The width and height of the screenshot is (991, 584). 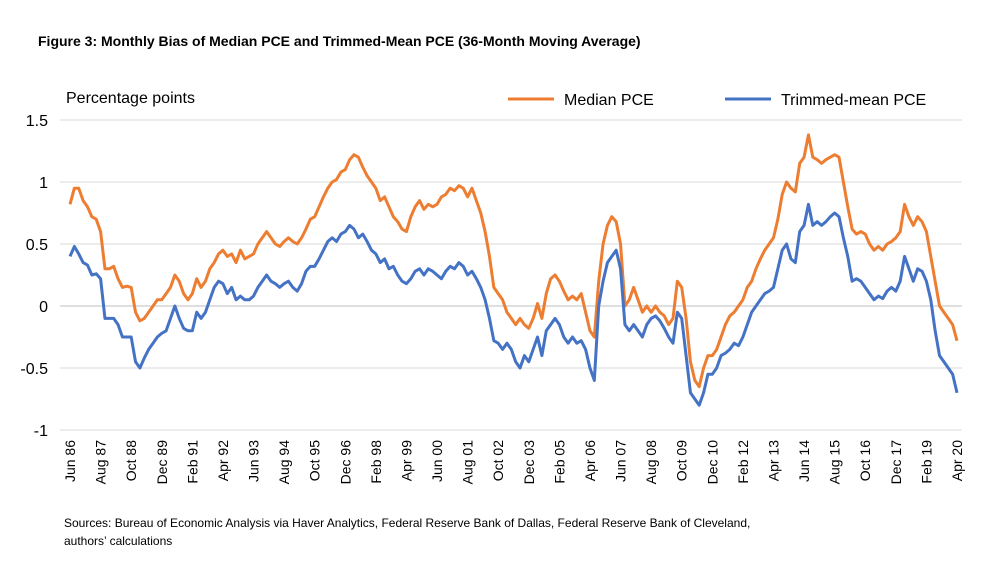 I want to click on y-tick-label: -1, so click(x=41, y=431).